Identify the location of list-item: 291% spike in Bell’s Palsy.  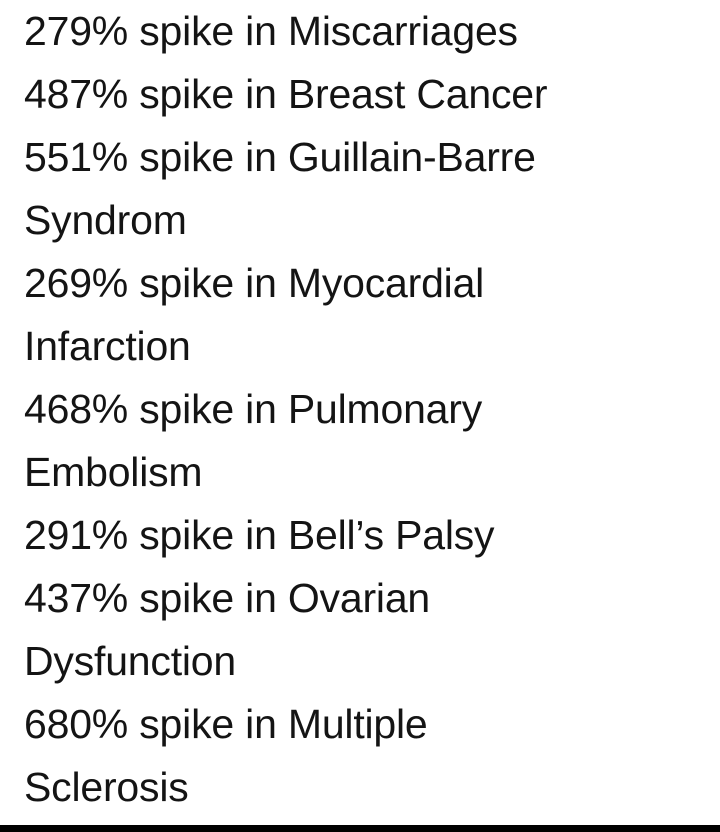
(285, 535).